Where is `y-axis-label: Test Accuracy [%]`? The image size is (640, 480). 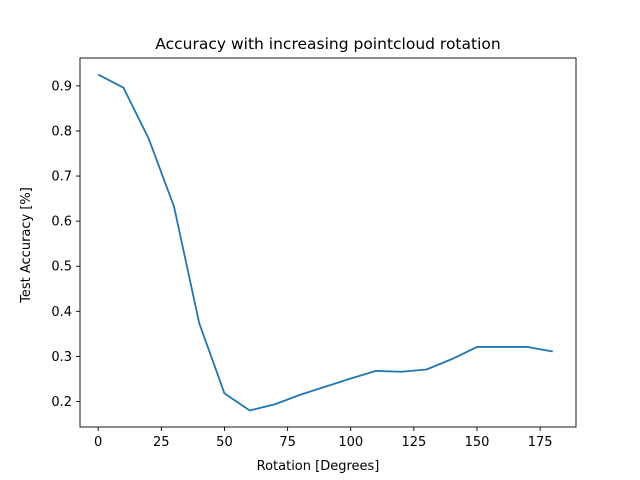
y-axis-label: Test Accuracy [%] is located at coordinates (26, 245).